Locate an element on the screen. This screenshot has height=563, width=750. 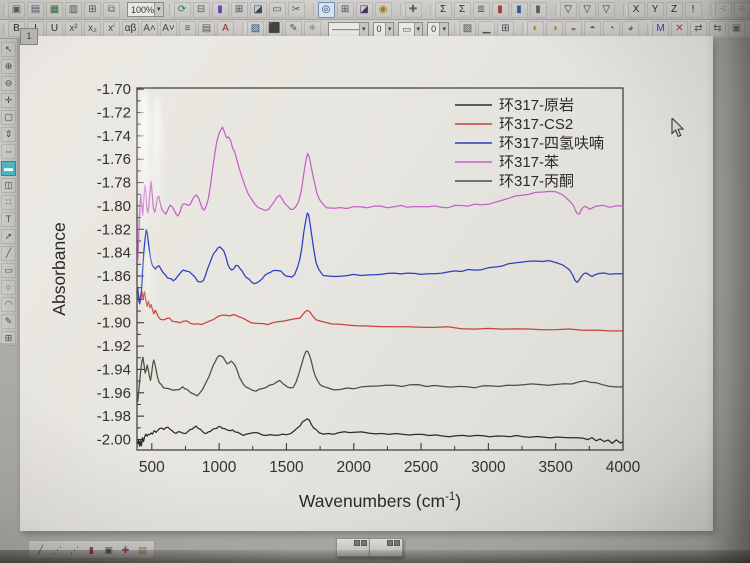
mask-tool-icon: ◫ is located at coordinates (8, 185).